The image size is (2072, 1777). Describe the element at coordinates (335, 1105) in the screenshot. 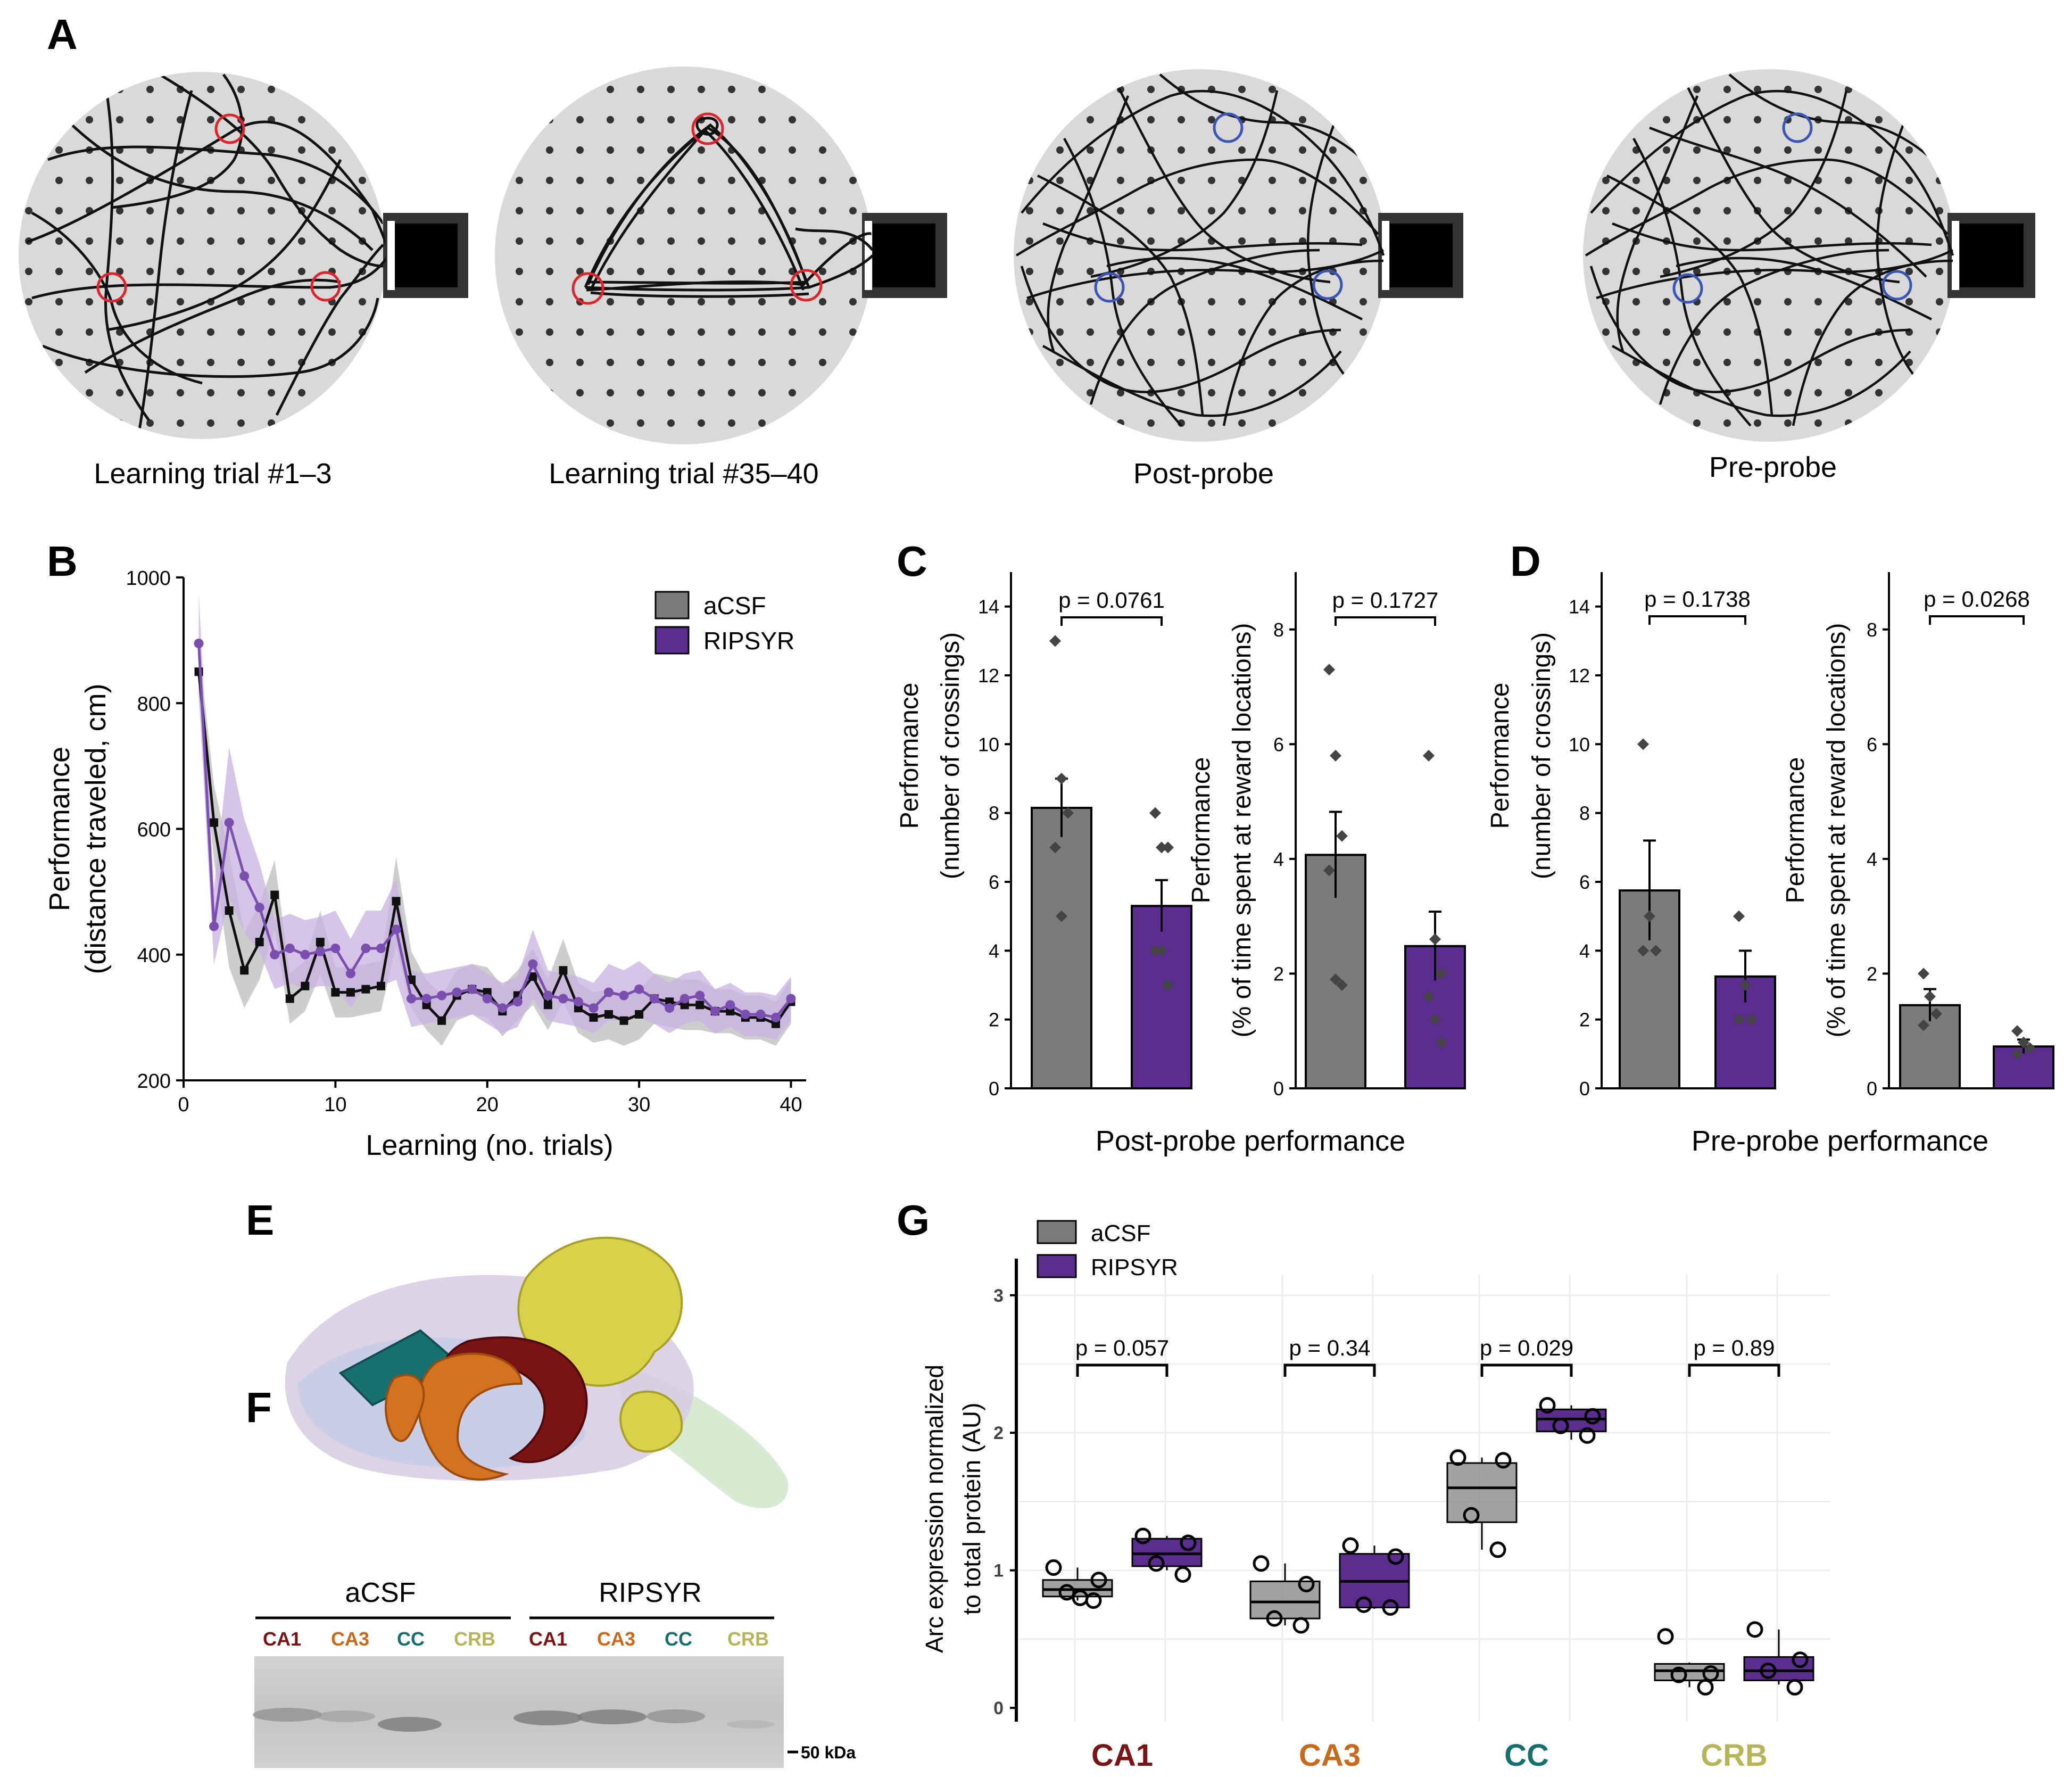

I see `x-tick-label: 10` at that location.